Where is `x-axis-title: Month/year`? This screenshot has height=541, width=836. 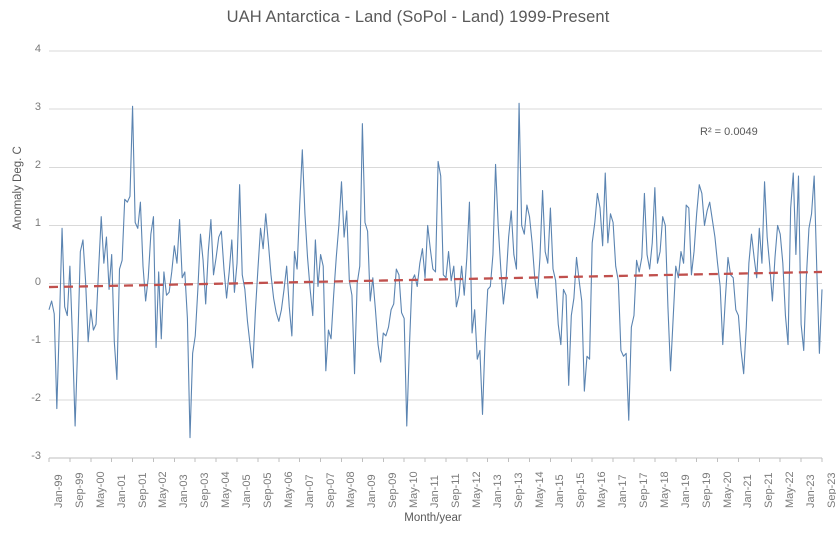 x-axis-title: Month/year is located at coordinates (433, 518).